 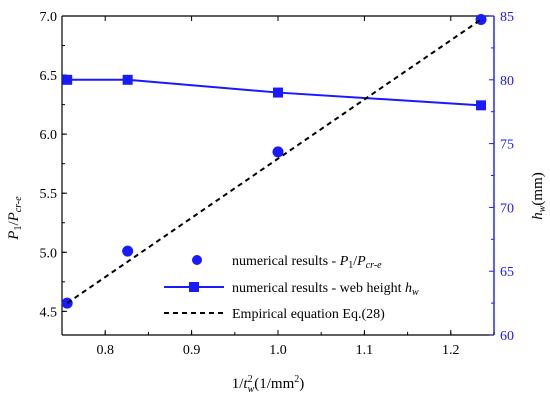 I want to click on x-axis-title: 1/t2 w(1/mm2), so click(x=268, y=384).